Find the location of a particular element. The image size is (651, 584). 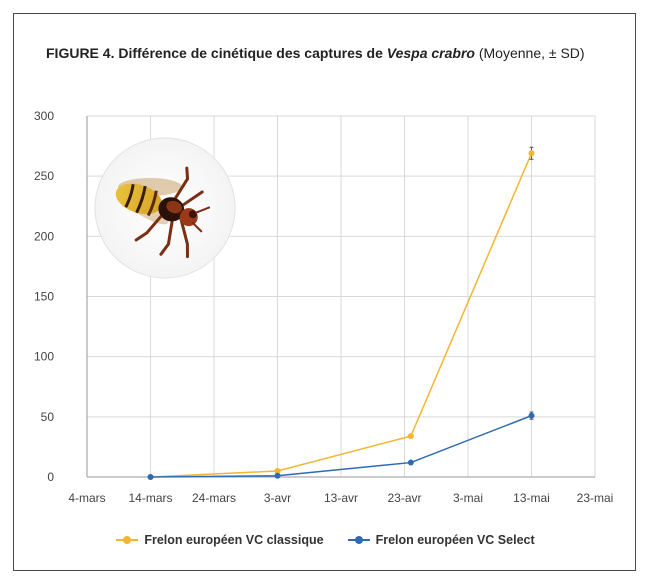

x-tick-label: 4-mars is located at coordinates (86, 498).